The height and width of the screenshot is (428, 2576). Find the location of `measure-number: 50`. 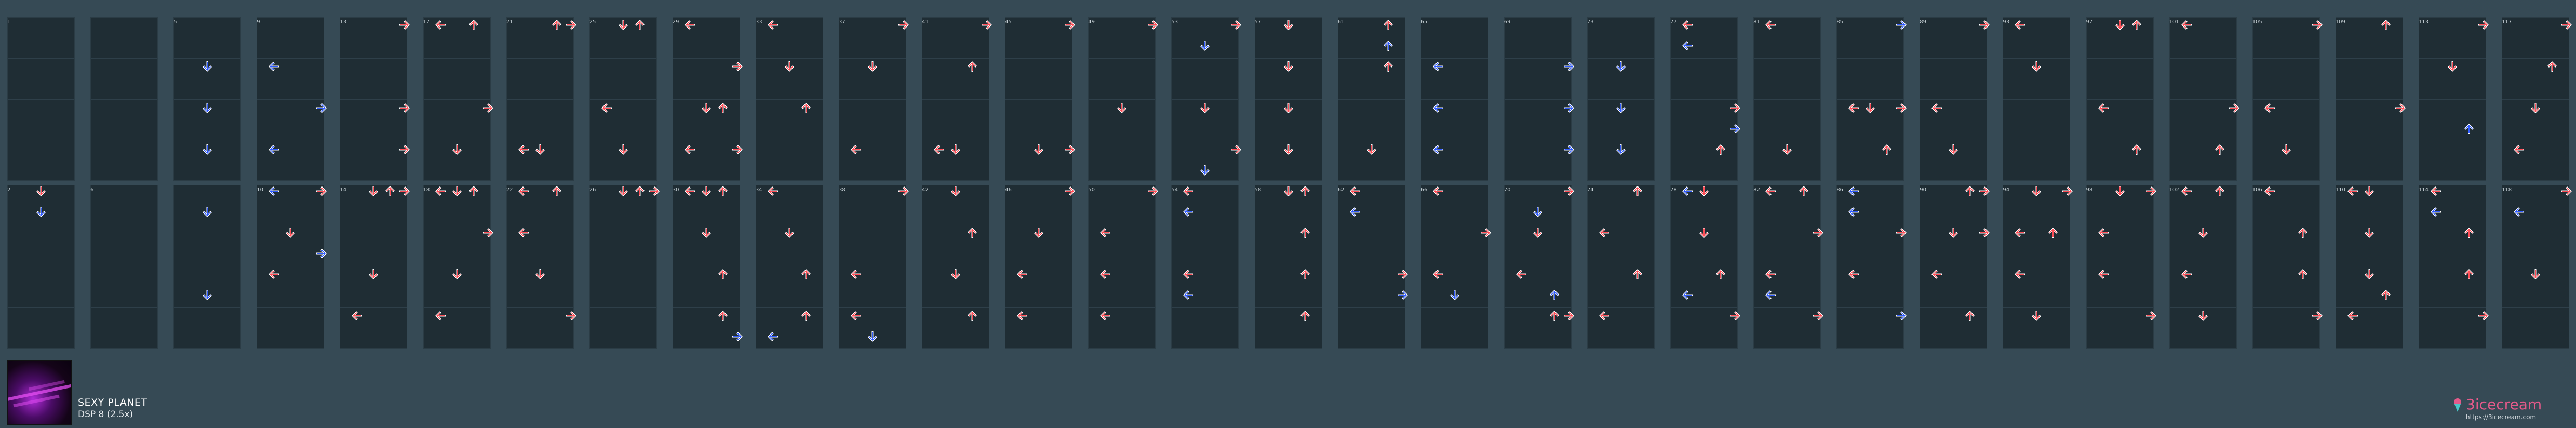

measure-number: 50 is located at coordinates (1092, 190).